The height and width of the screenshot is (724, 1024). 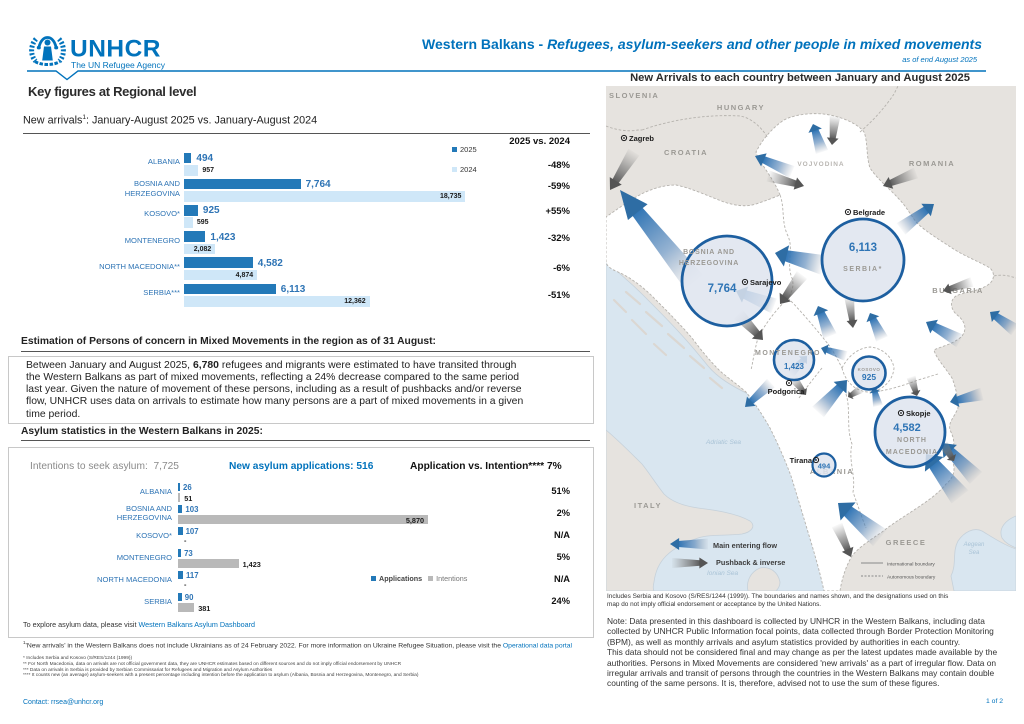 What do you see at coordinates (722, 289) in the screenshot?
I see `svg-text: 7,764` at bounding box center [722, 289].